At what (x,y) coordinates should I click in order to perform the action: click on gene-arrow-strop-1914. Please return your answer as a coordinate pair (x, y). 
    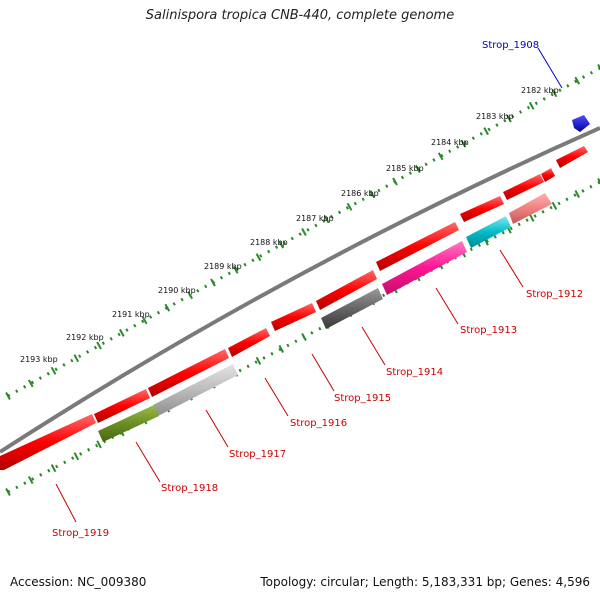
    Looking at the image, I should click on (352, 308).